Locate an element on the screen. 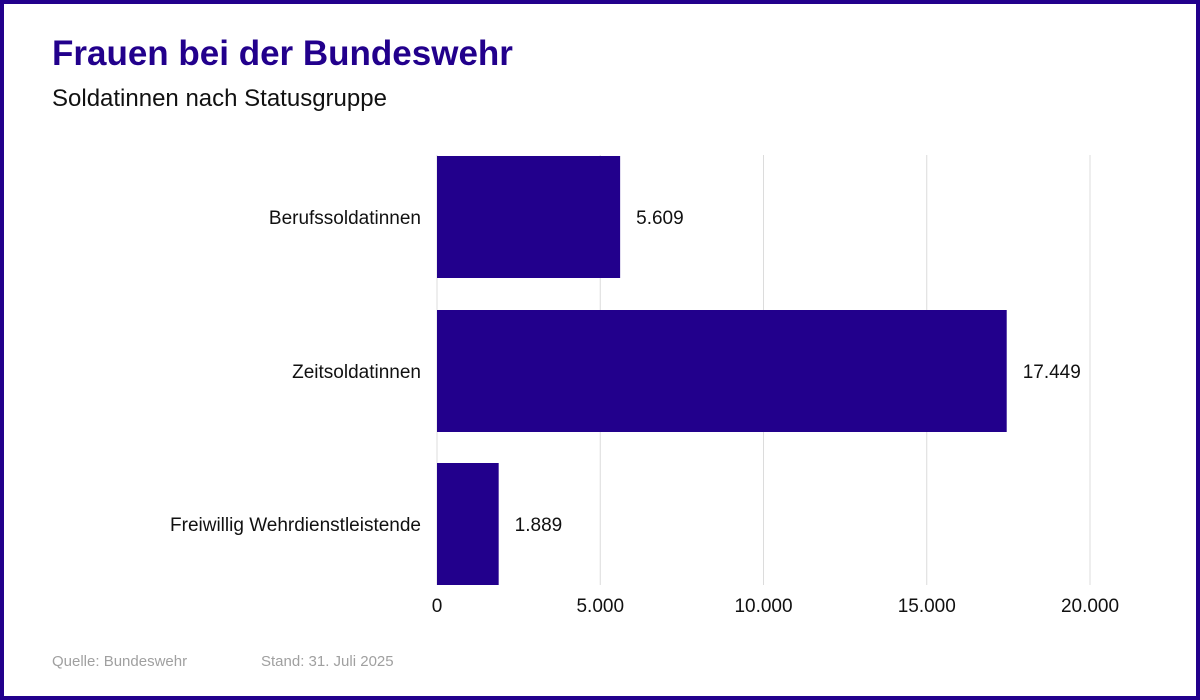 This screenshot has width=1200, height=700. category-label: Freiwillig Wehrdienstleistende is located at coordinates (295, 525).